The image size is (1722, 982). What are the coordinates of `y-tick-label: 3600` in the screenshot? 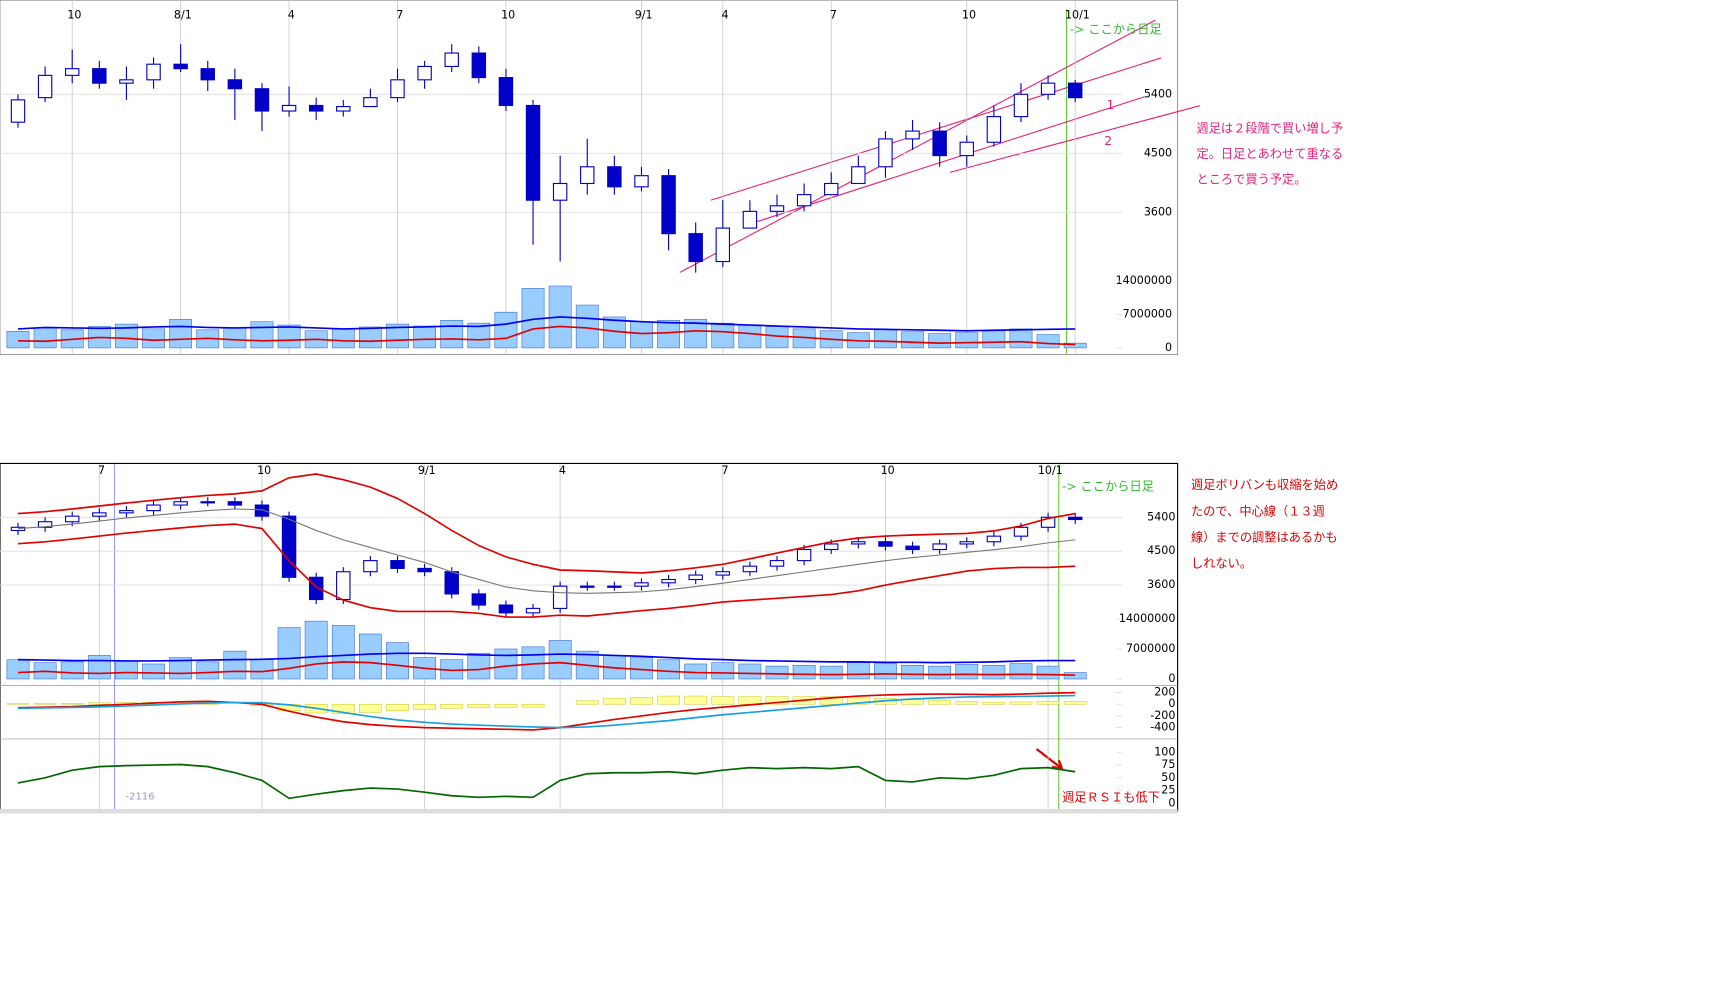 It's located at (1158, 211).